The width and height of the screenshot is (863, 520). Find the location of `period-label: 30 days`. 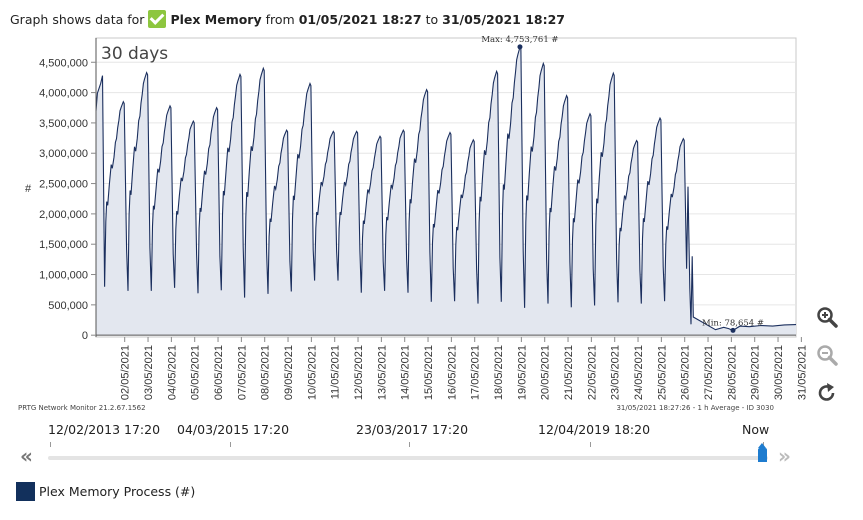

period-label: 30 days is located at coordinates (134, 54).